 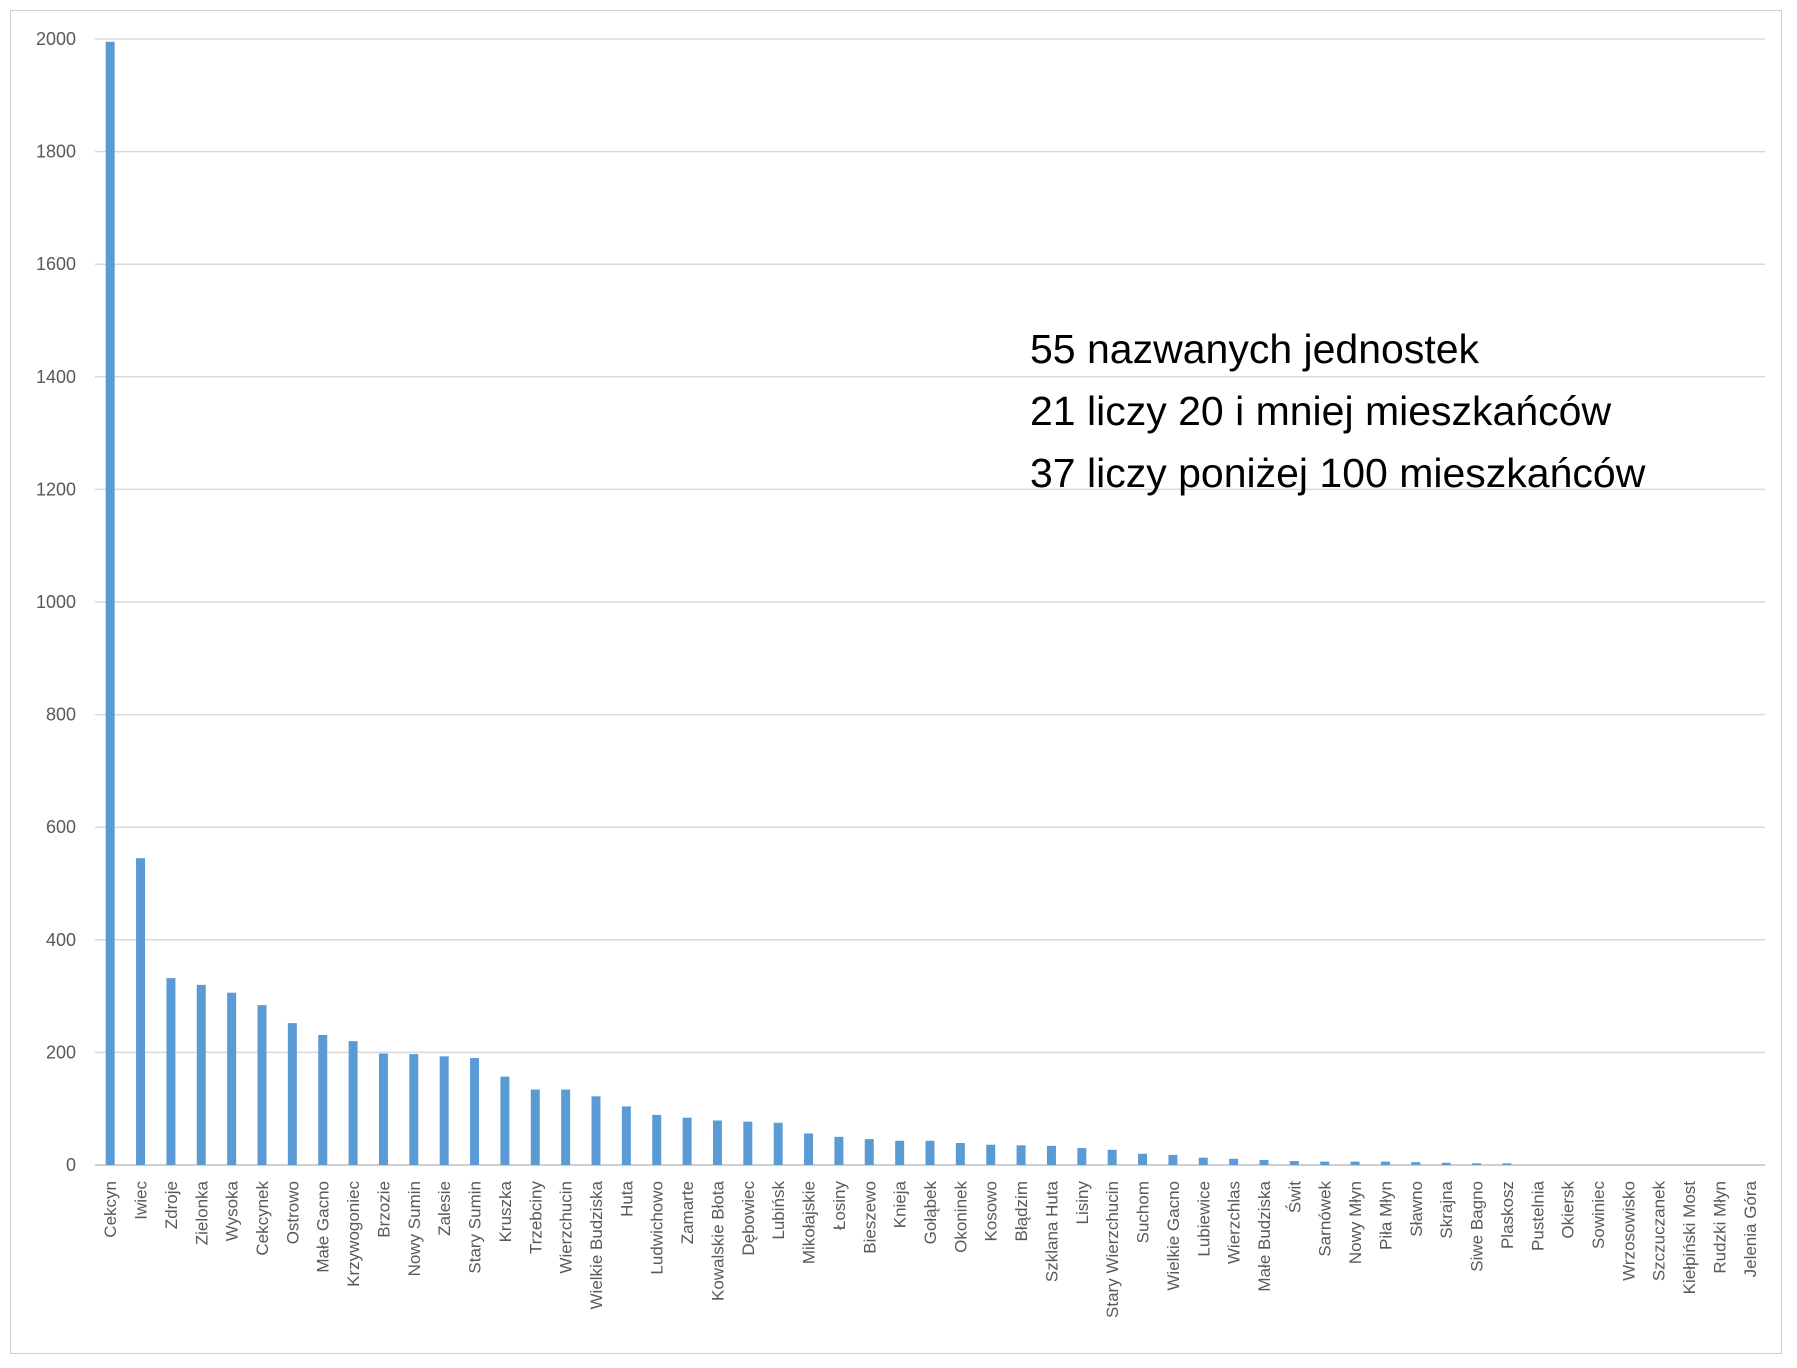 I want to click on x-category-label: Piła Młyn, so click(x=1385, y=1215).